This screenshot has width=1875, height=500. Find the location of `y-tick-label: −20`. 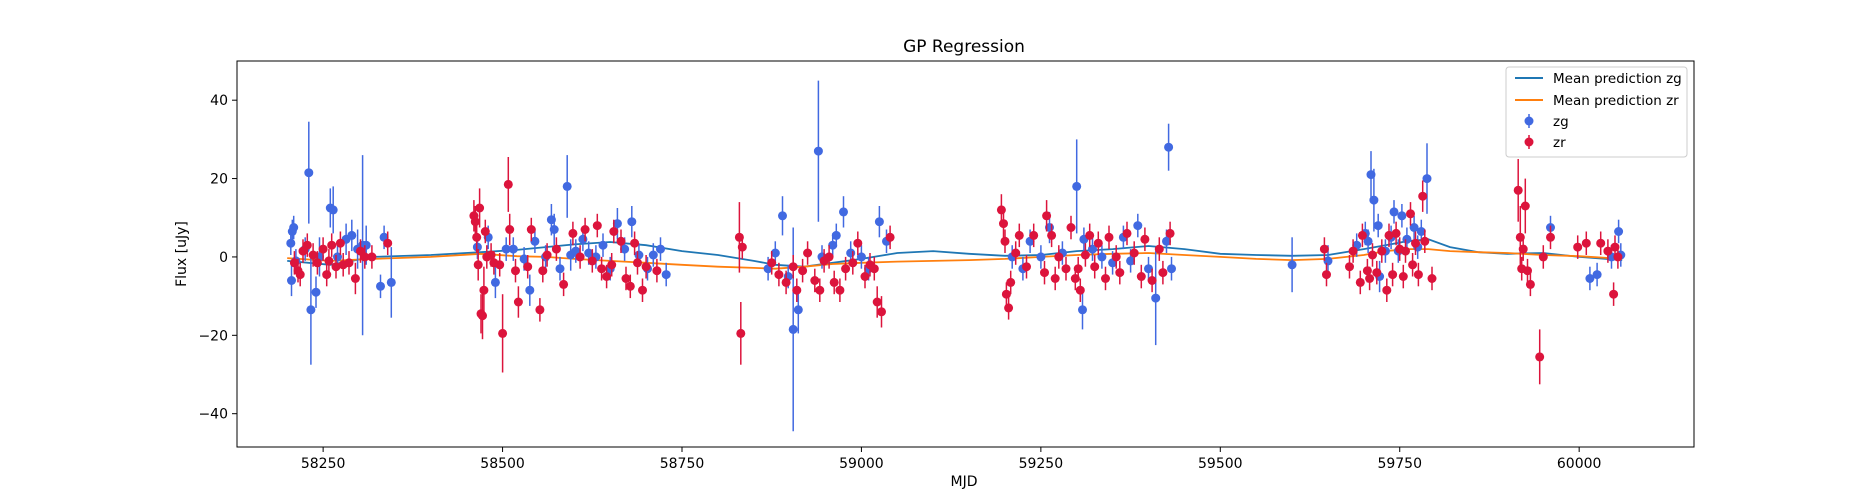

y-tick-label: −20 is located at coordinates (213, 336).